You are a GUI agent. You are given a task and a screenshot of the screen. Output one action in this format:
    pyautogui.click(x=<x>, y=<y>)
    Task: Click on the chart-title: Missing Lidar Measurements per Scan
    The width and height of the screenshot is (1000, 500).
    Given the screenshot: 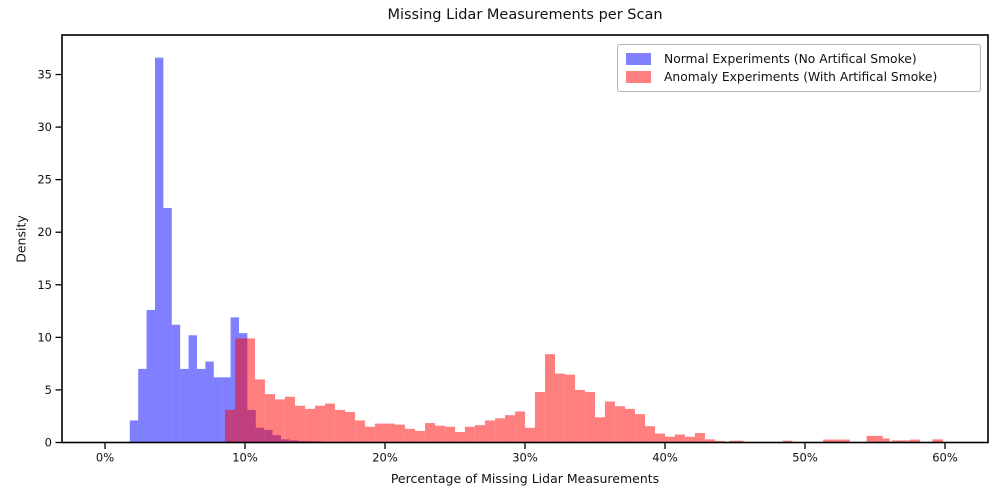 What is the action you would take?
    pyautogui.click(x=525, y=15)
    